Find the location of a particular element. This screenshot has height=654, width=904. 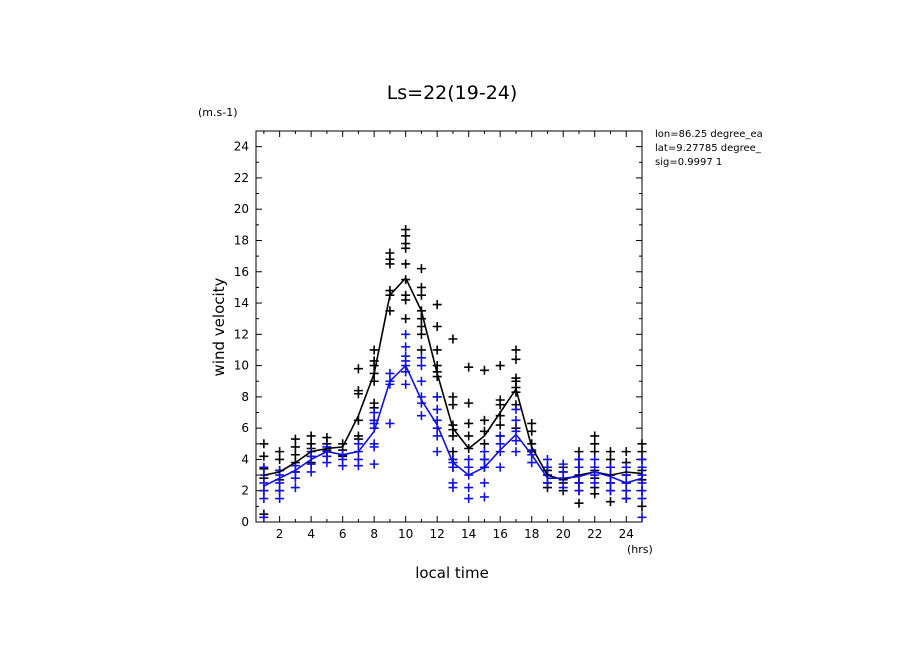

annotation-lon: lon=86.25 degree_ea is located at coordinates (709, 134).